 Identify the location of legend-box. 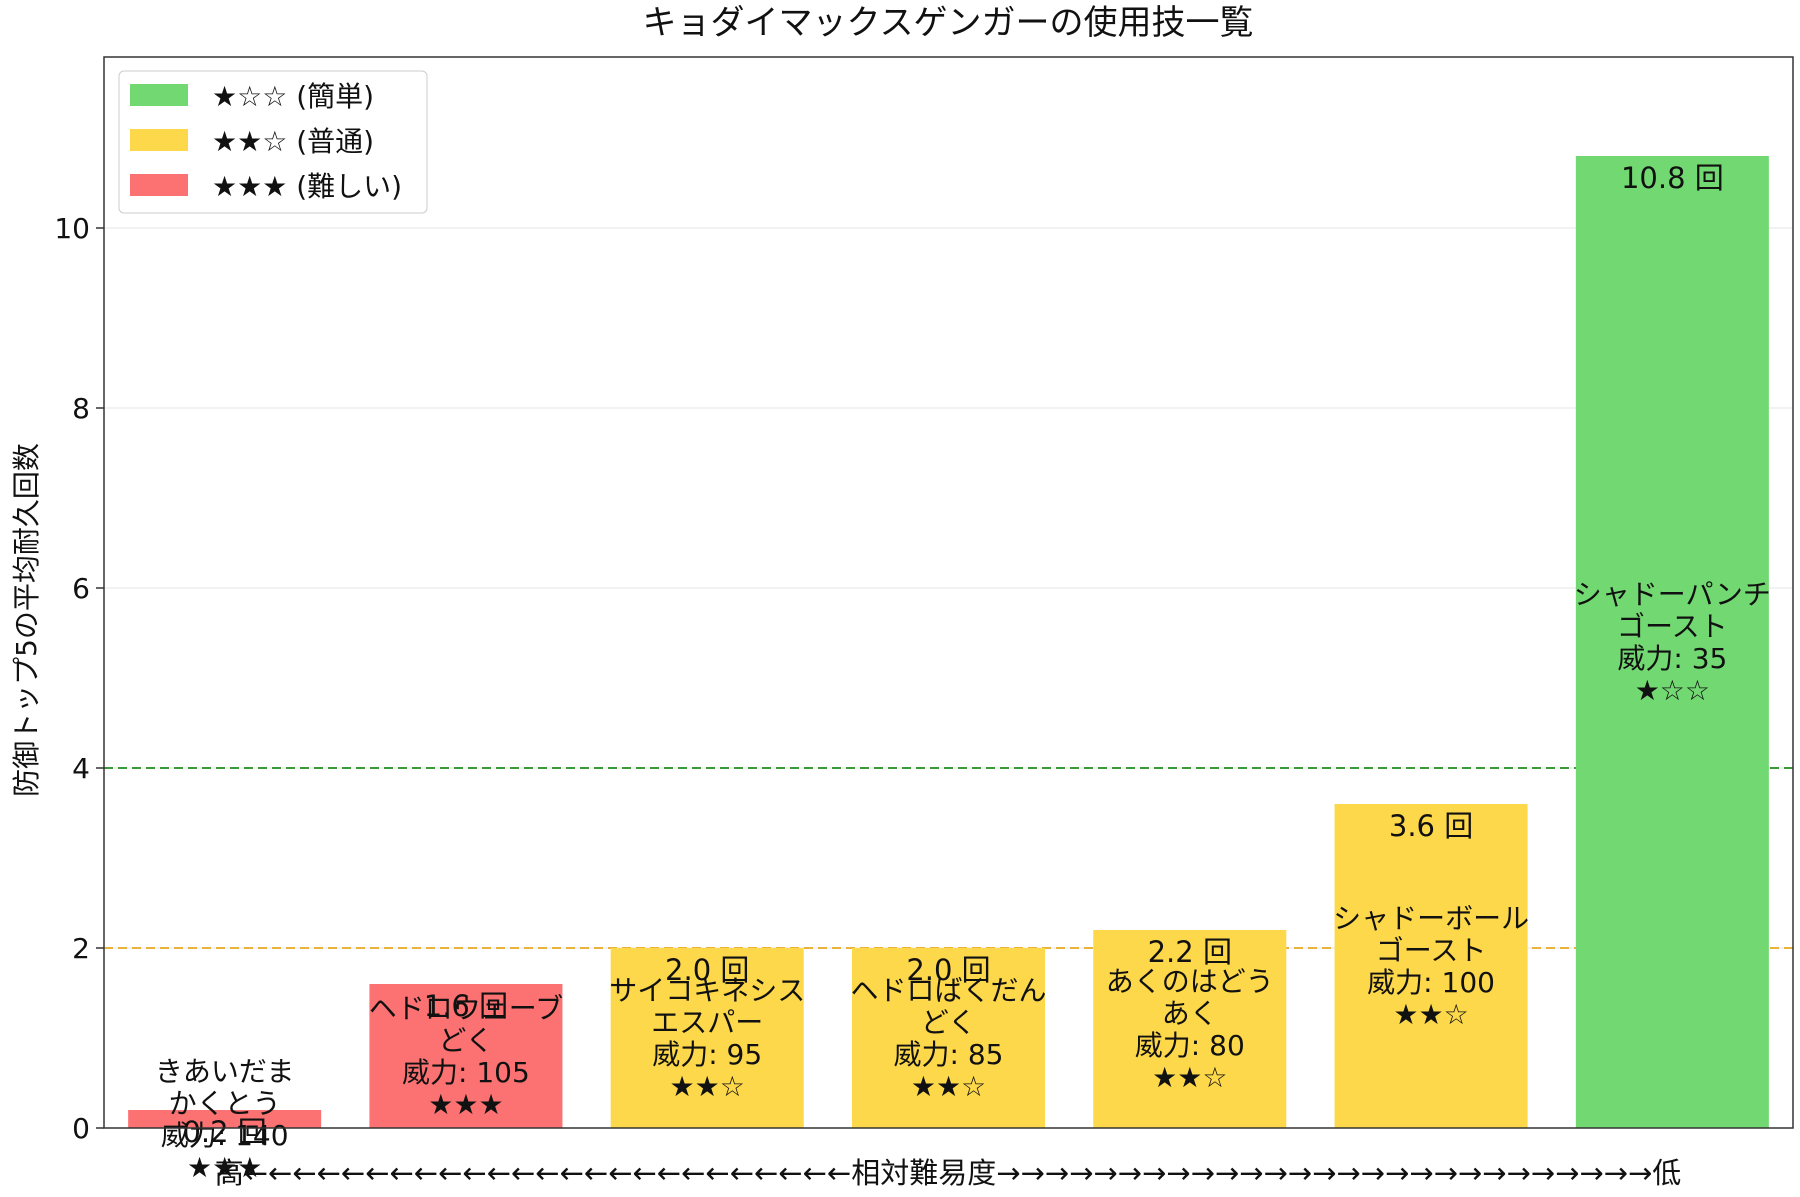
(273, 142).